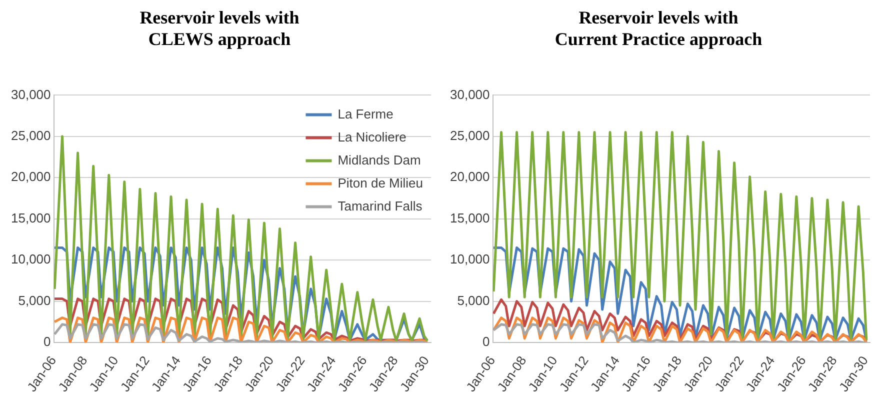 This screenshot has width=886, height=406. Describe the element at coordinates (381, 182) in the screenshot. I see `legend-label: Piton de Milieu` at that location.